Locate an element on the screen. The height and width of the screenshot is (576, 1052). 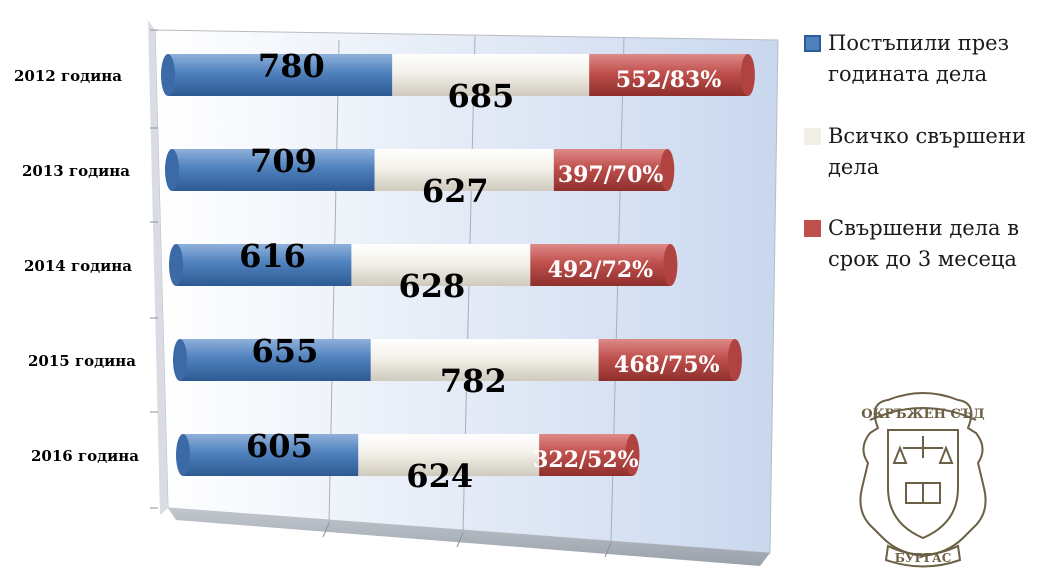
chart-floor is located at coordinates (469, 537).